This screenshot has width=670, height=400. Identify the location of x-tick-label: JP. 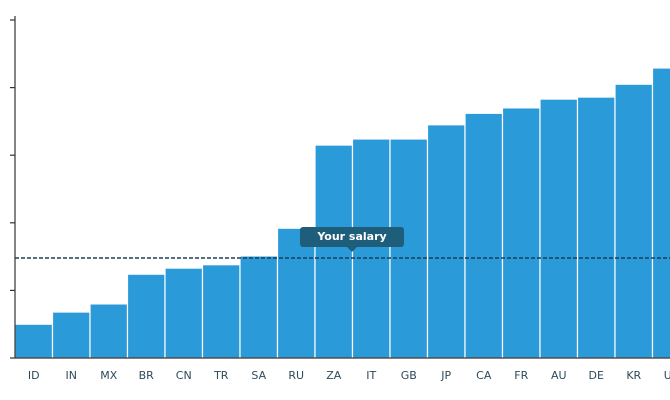
(445, 375).